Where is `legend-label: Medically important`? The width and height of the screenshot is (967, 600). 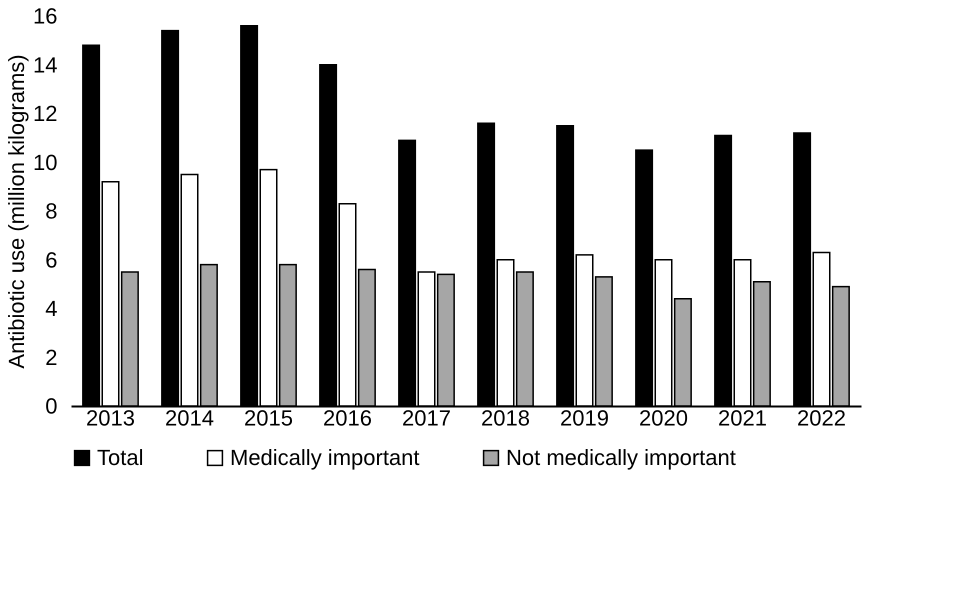 legend-label: Medically important is located at coordinates (325, 457).